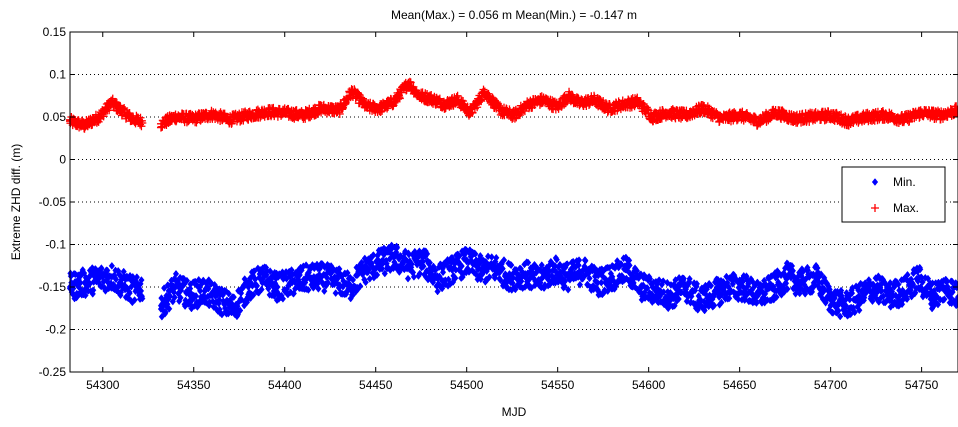 The height and width of the screenshot is (427, 958). What do you see at coordinates (53, 372) in the screenshot?
I see `y-tick-label: -0.25` at bounding box center [53, 372].